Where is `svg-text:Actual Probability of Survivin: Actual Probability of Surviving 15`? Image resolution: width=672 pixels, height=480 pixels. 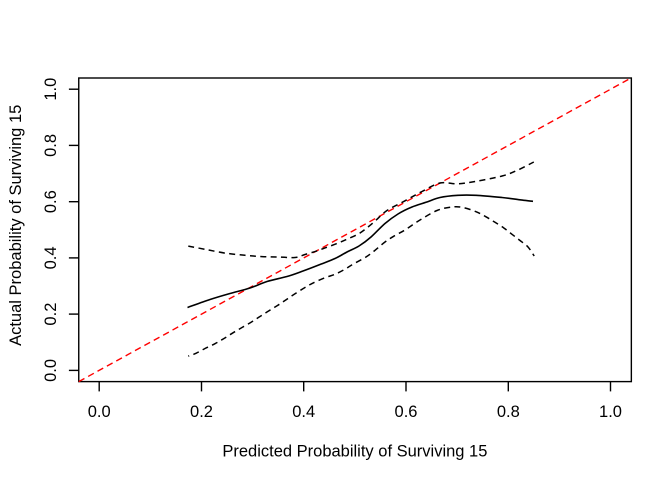
svg-text:Actual Probability of Survivin: Actual Probability of Surviving 15 is located at coordinates (16, 225).